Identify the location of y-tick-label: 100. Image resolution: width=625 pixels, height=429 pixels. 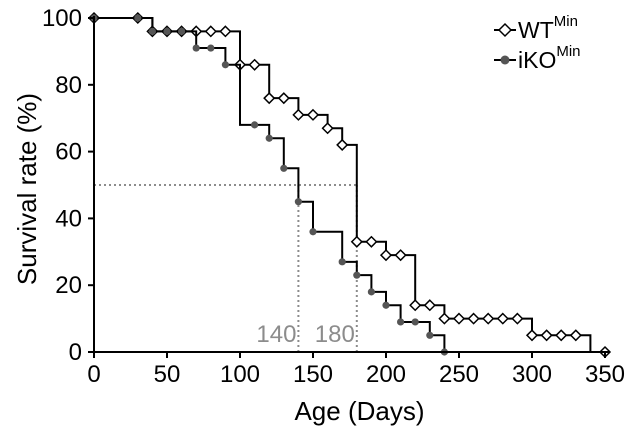
(62, 18).